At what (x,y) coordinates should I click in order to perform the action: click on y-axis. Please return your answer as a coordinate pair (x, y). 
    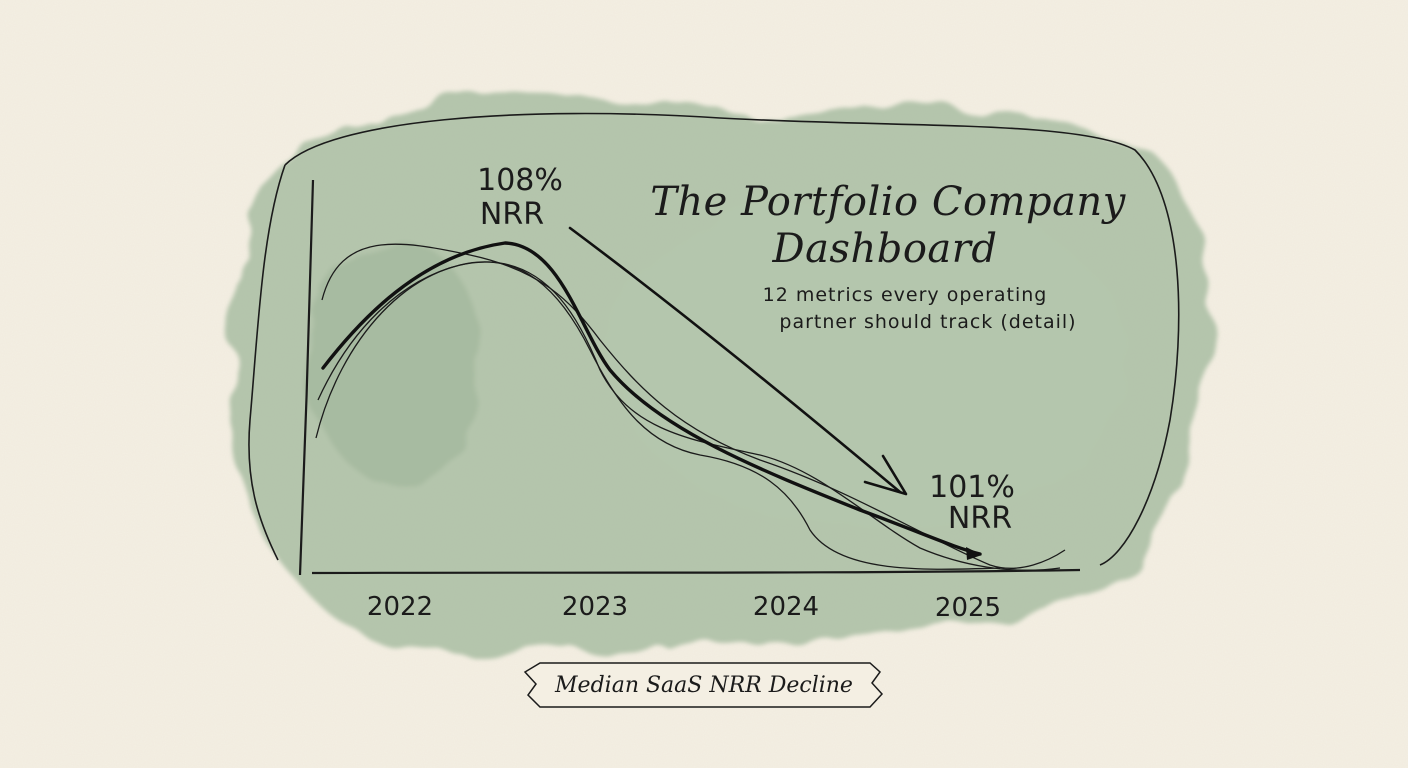
    Looking at the image, I should click on (306, 377).